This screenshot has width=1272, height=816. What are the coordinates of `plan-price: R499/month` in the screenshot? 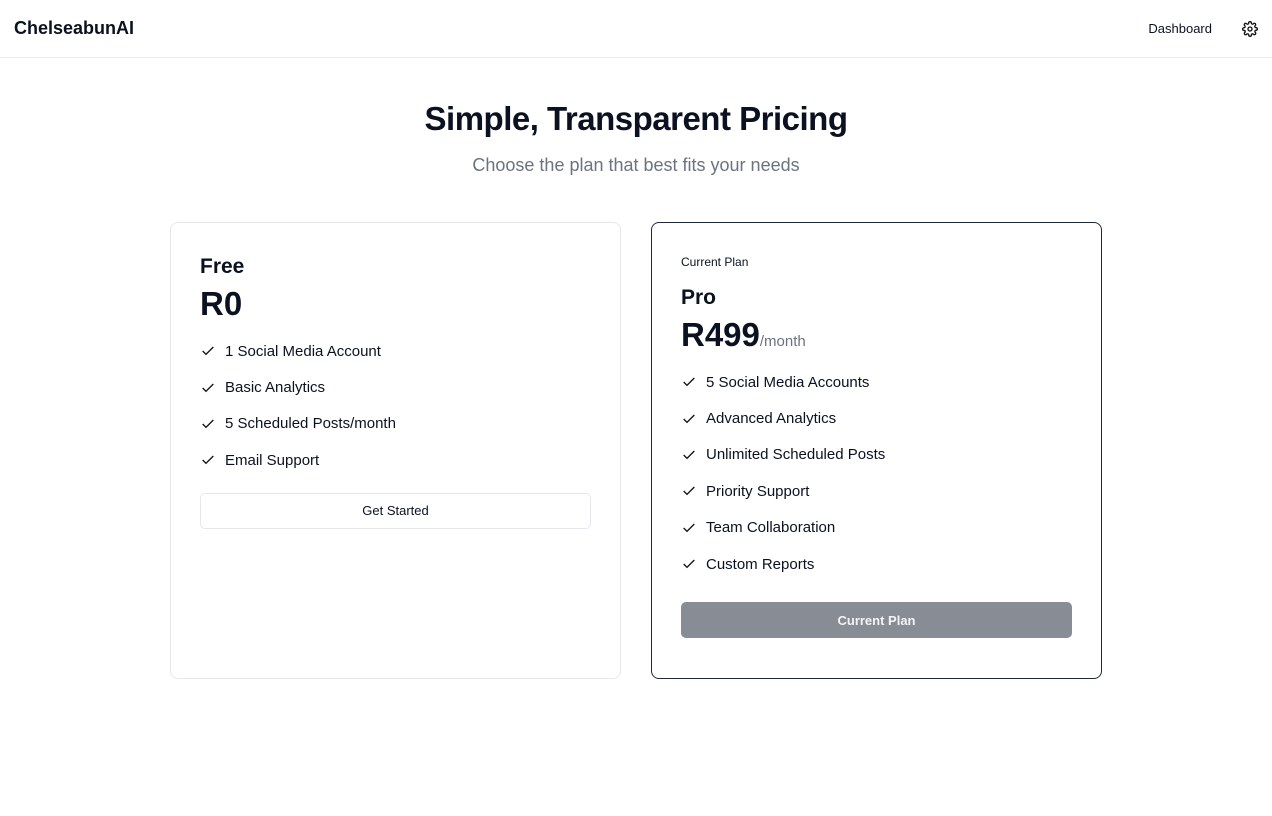 It's located at (876, 335).